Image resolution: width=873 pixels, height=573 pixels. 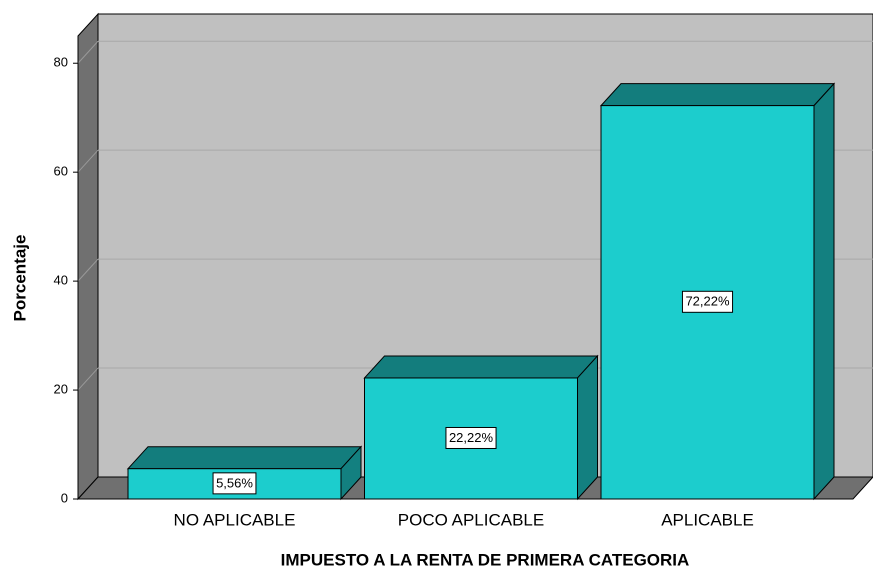 What do you see at coordinates (235, 519) in the screenshot?
I see `x-tick-label: NO APLICABLE` at bounding box center [235, 519].